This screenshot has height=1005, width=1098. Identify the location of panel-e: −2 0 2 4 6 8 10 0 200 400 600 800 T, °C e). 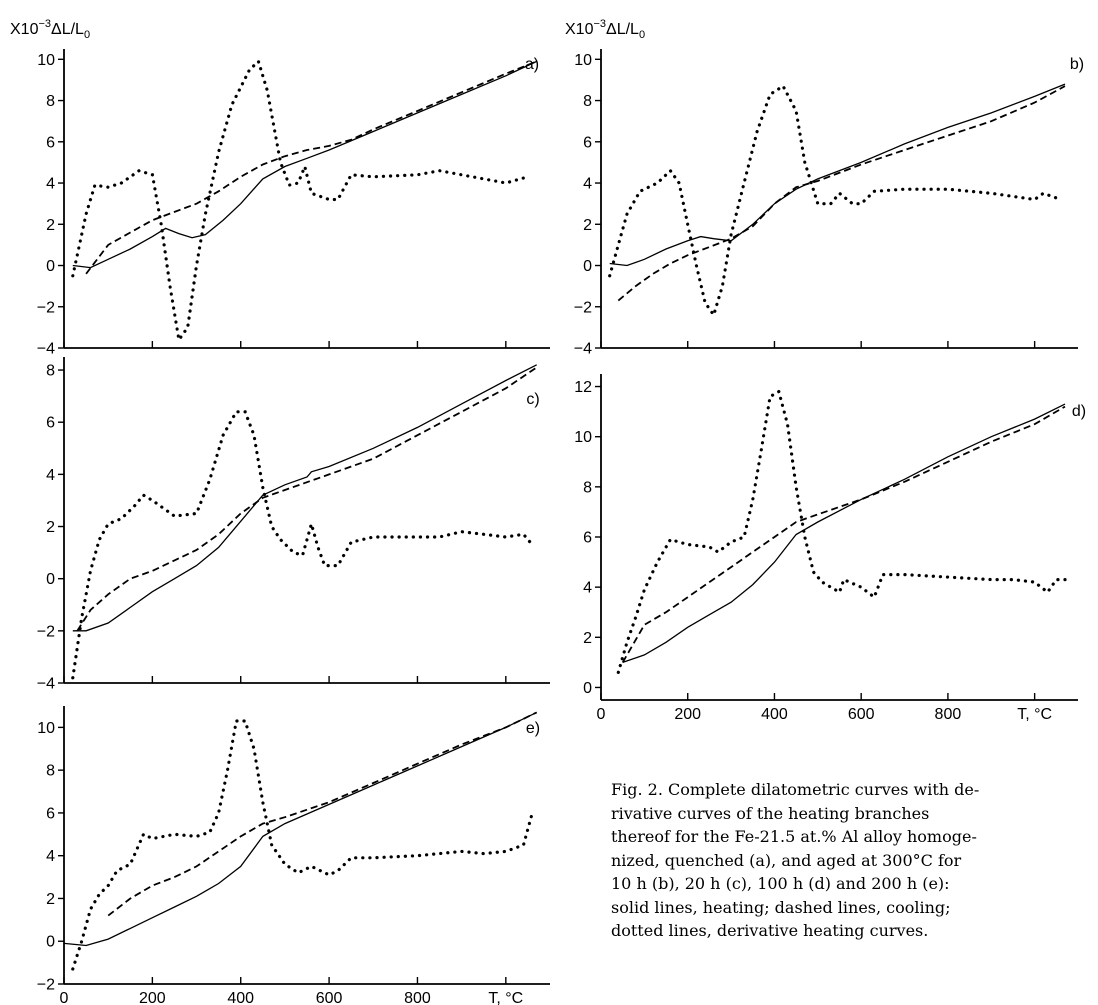
(293, 855).